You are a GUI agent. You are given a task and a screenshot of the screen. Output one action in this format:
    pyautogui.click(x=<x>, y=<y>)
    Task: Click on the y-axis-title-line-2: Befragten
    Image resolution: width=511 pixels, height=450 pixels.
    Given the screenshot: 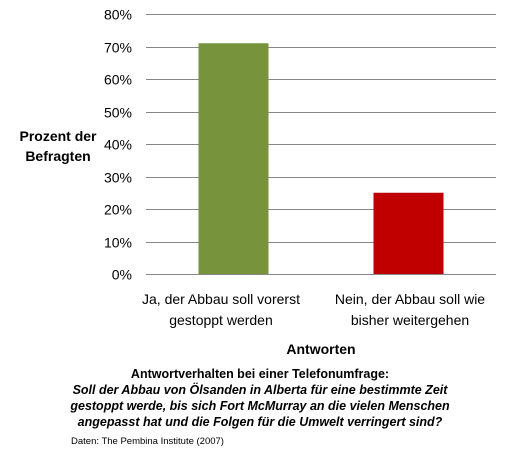 What is the action you would take?
    pyautogui.click(x=58, y=156)
    